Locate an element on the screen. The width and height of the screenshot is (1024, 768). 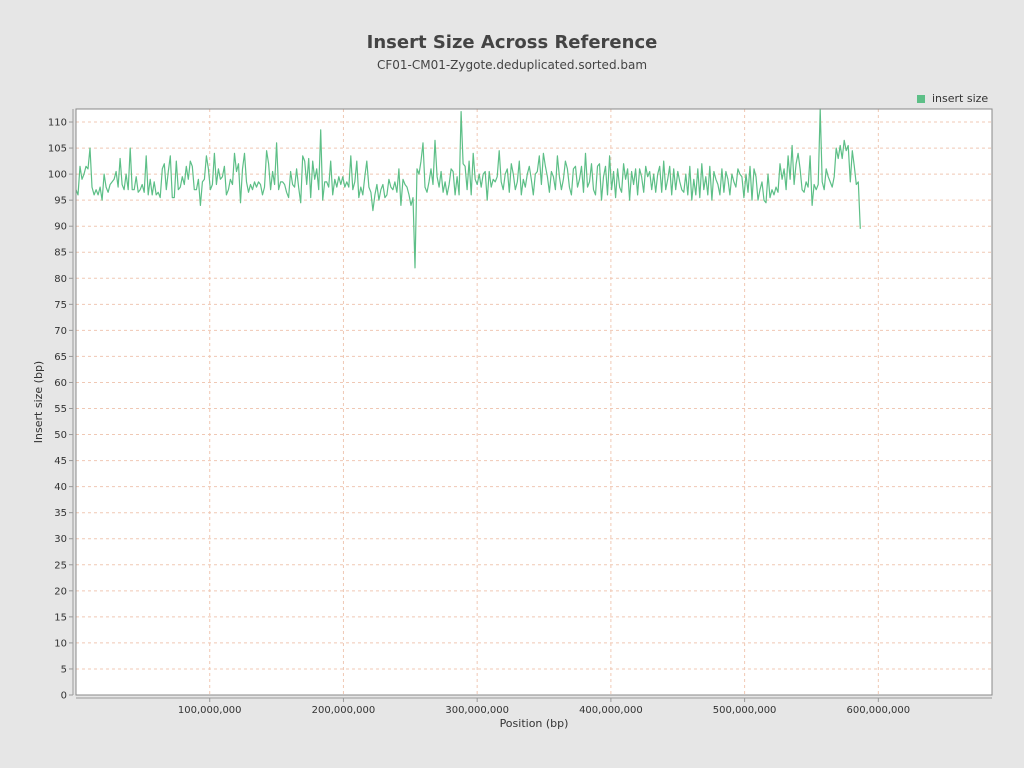
y-tick-label: 15 is located at coordinates (60, 617).